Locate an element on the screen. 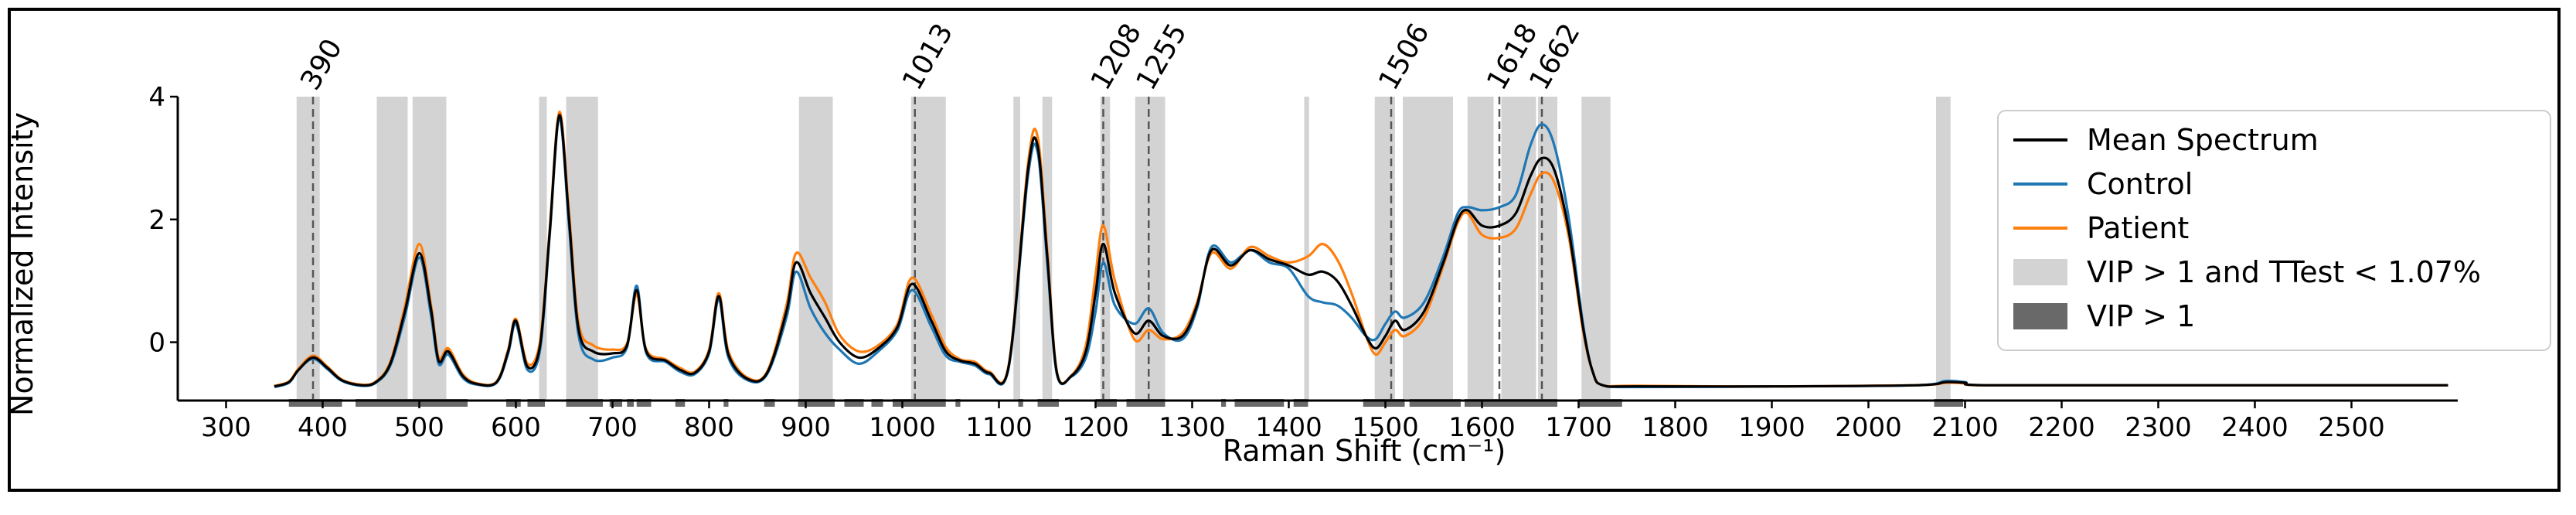 The width and height of the screenshot is (2576, 515). x-tick-label: 700 is located at coordinates (612, 427).